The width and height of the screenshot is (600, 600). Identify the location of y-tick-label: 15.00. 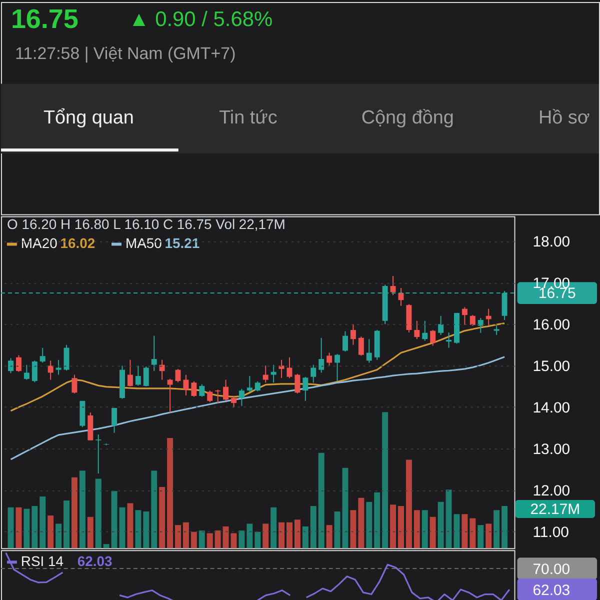
(551, 367).